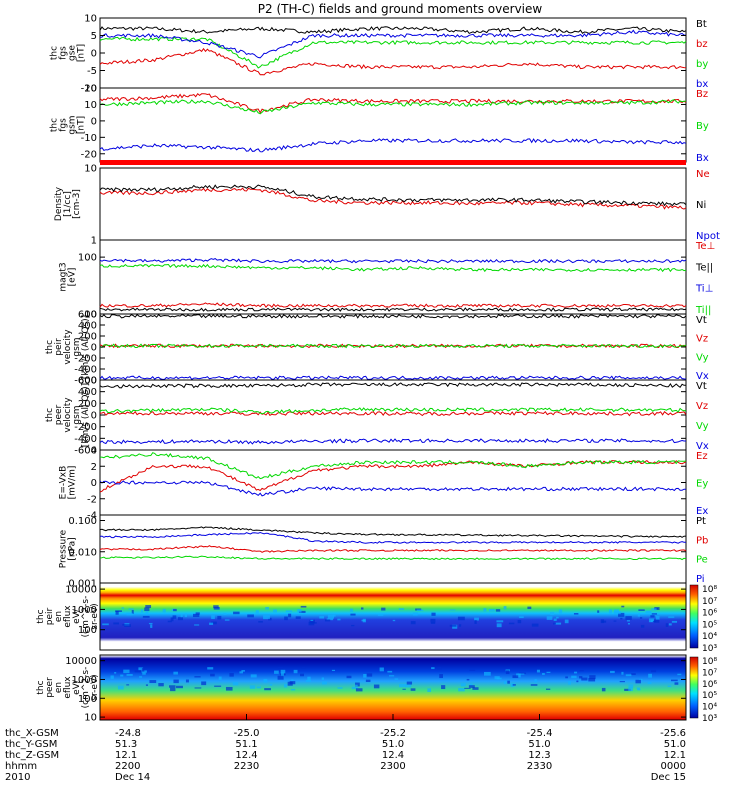  I want to click on colorbar-label: 10⁷, so click(709, 602).